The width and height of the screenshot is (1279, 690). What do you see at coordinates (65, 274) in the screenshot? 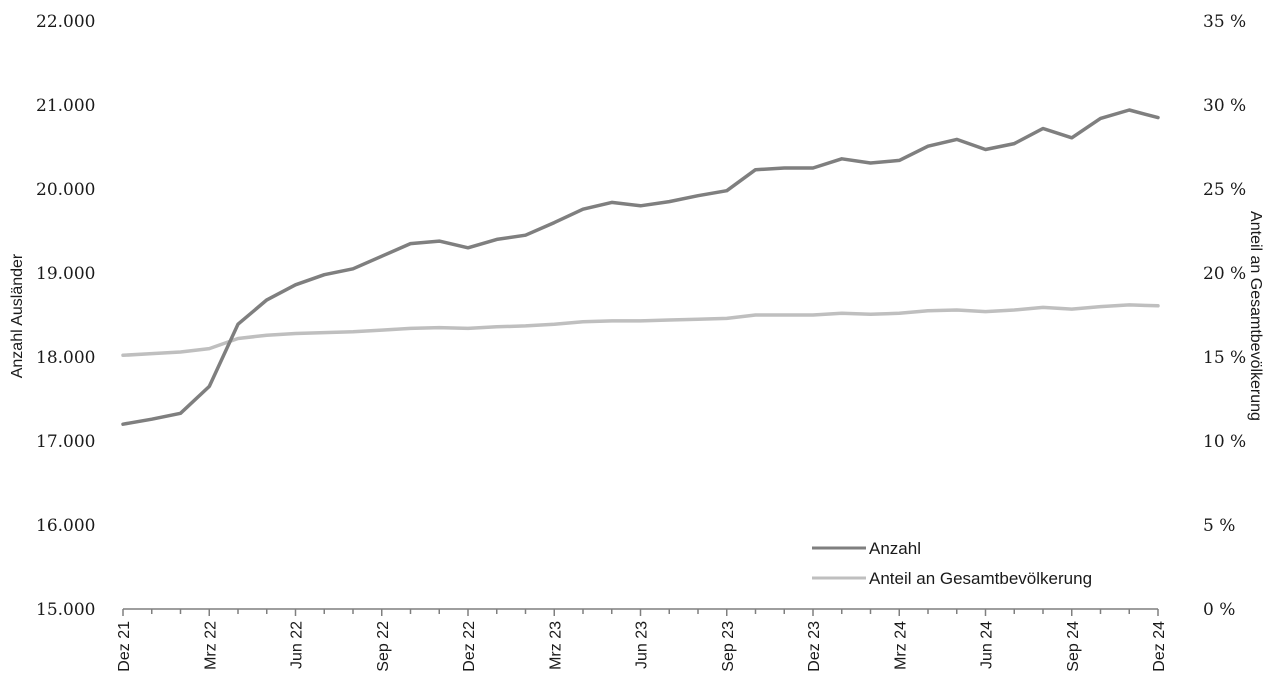
I see `y-tick-label: 19.000` at bounding box center [65, 274].